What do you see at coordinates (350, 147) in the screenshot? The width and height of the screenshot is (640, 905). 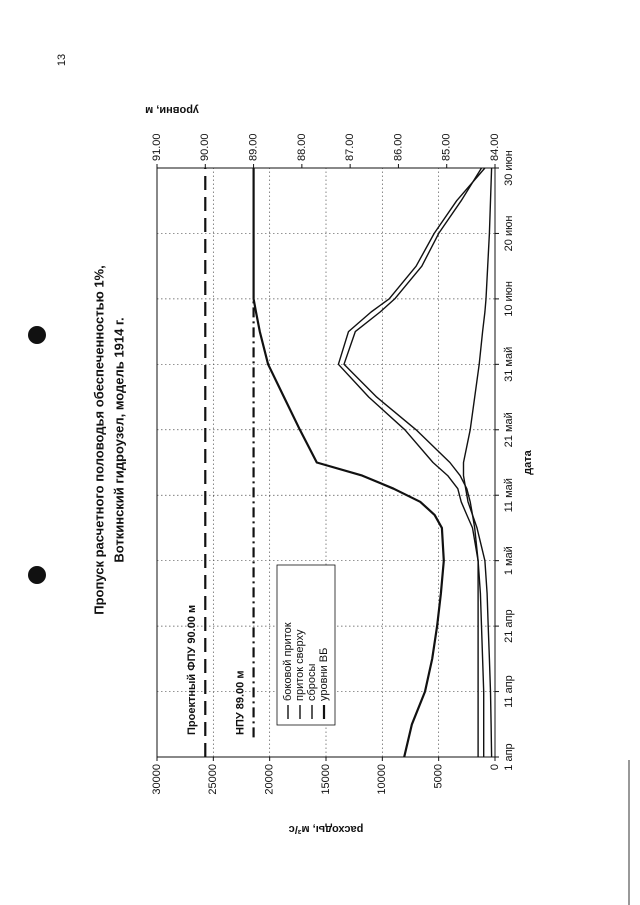 I see `y2-tick-label: 87.00` at bounding box center [350, 147].